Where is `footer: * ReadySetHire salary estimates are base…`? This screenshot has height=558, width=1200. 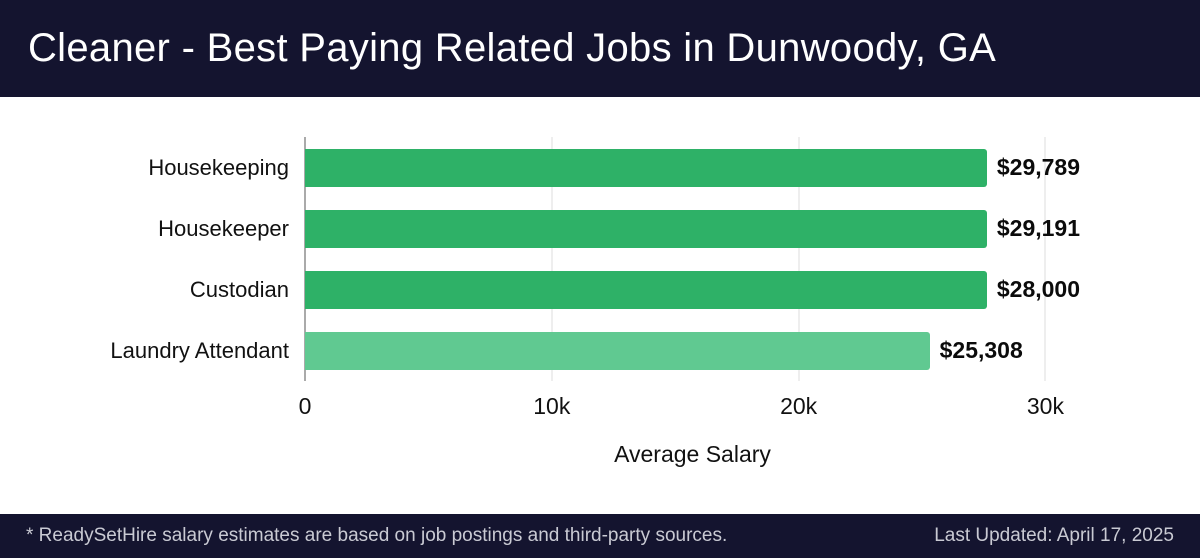
footer: * ReadySetHire salary estimates are base… is located at coordinates (600, 536).